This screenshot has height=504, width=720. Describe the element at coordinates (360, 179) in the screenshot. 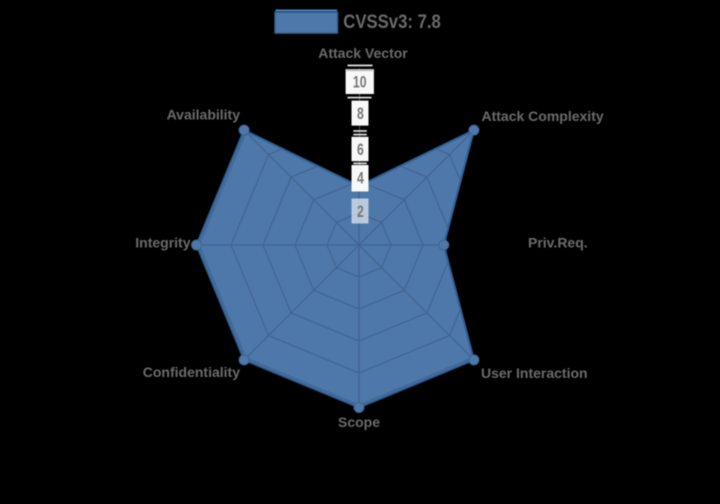

I see `svg-text: 4` at that location.